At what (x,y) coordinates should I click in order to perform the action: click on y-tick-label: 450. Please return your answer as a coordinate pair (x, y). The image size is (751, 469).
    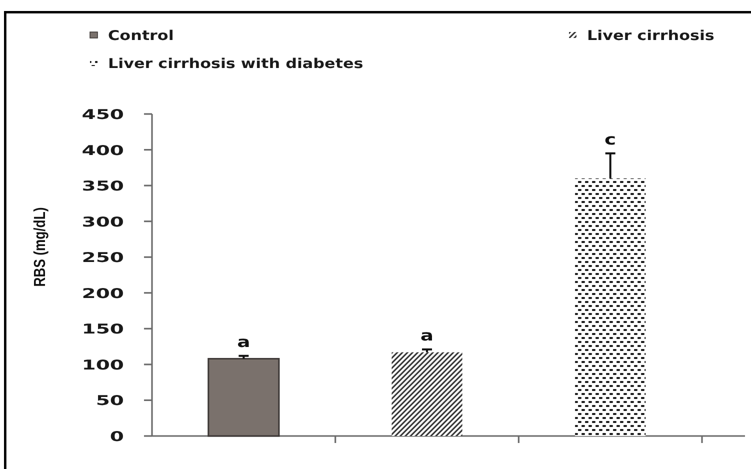
    Looking at the image, I should click on (103, 115).